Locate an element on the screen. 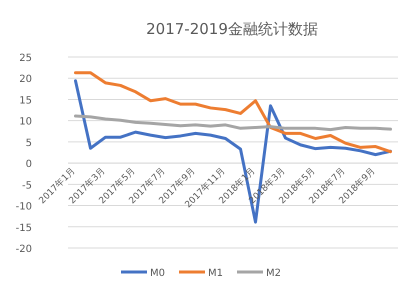 This screenshot has width=400, height=300. y-tick-label: -20 is located at coordinates (24, 249).